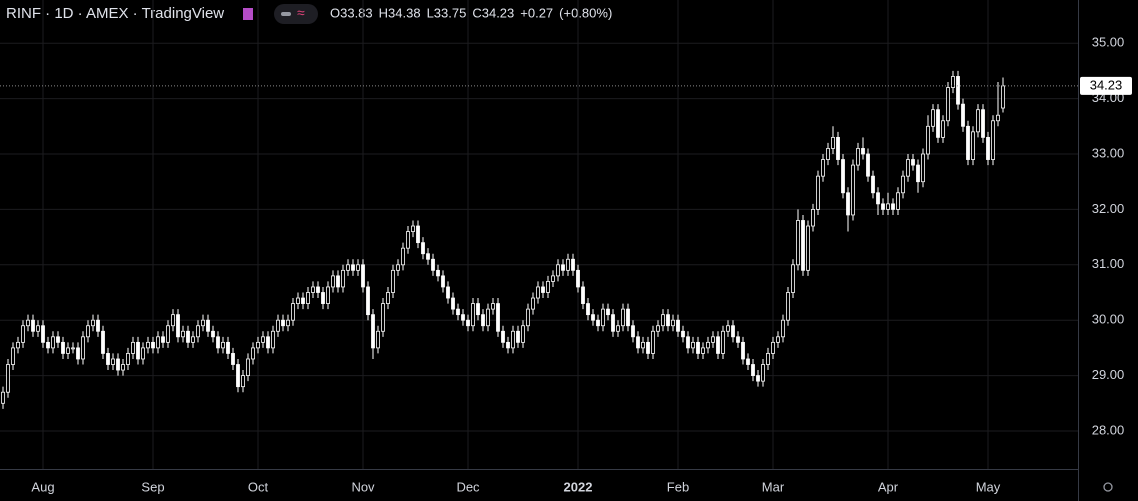  What do you see at coordinates (400, 12) in the screenshot?
I see `ohlc-value: H34.38` at bounding box center [400, 12].